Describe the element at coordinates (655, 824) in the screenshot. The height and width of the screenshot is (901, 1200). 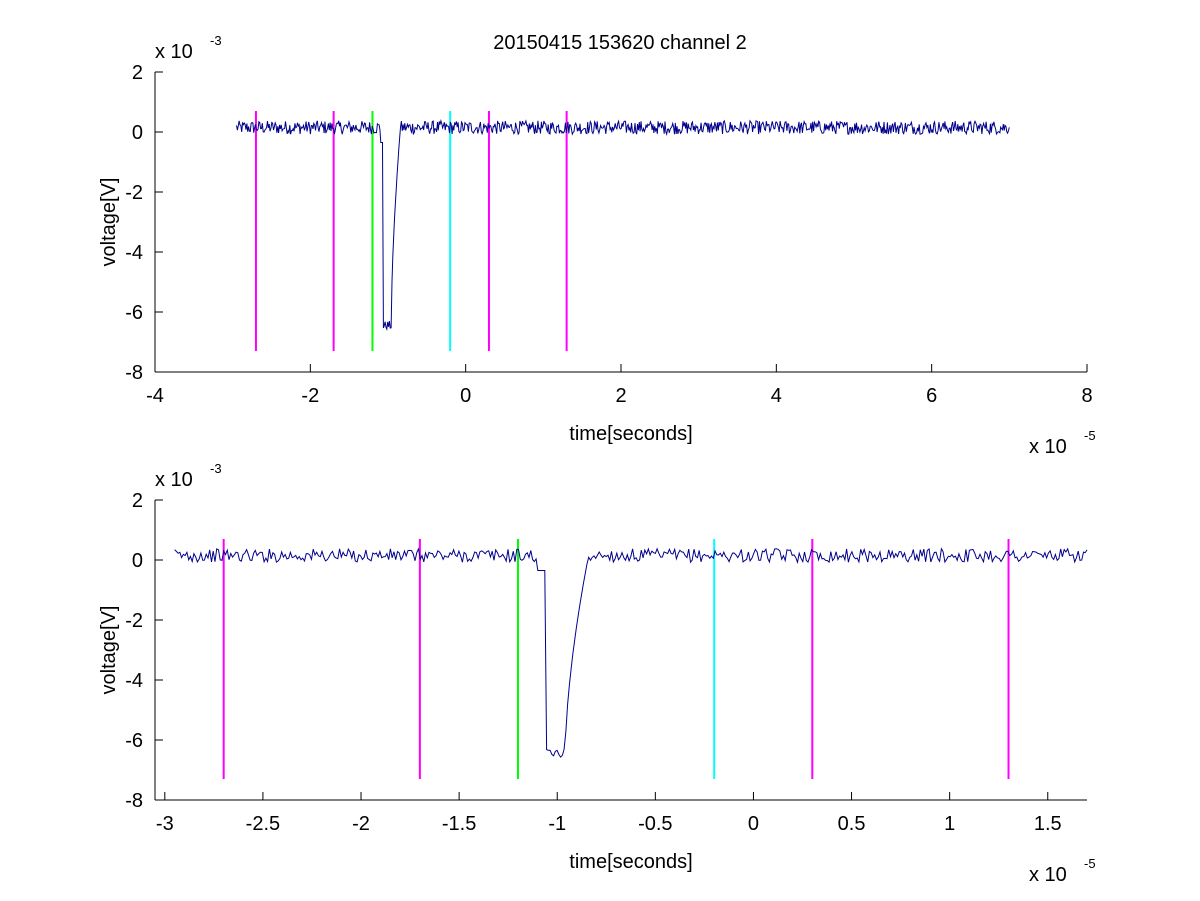
I see `x-tick-label: -0.5` at that location.